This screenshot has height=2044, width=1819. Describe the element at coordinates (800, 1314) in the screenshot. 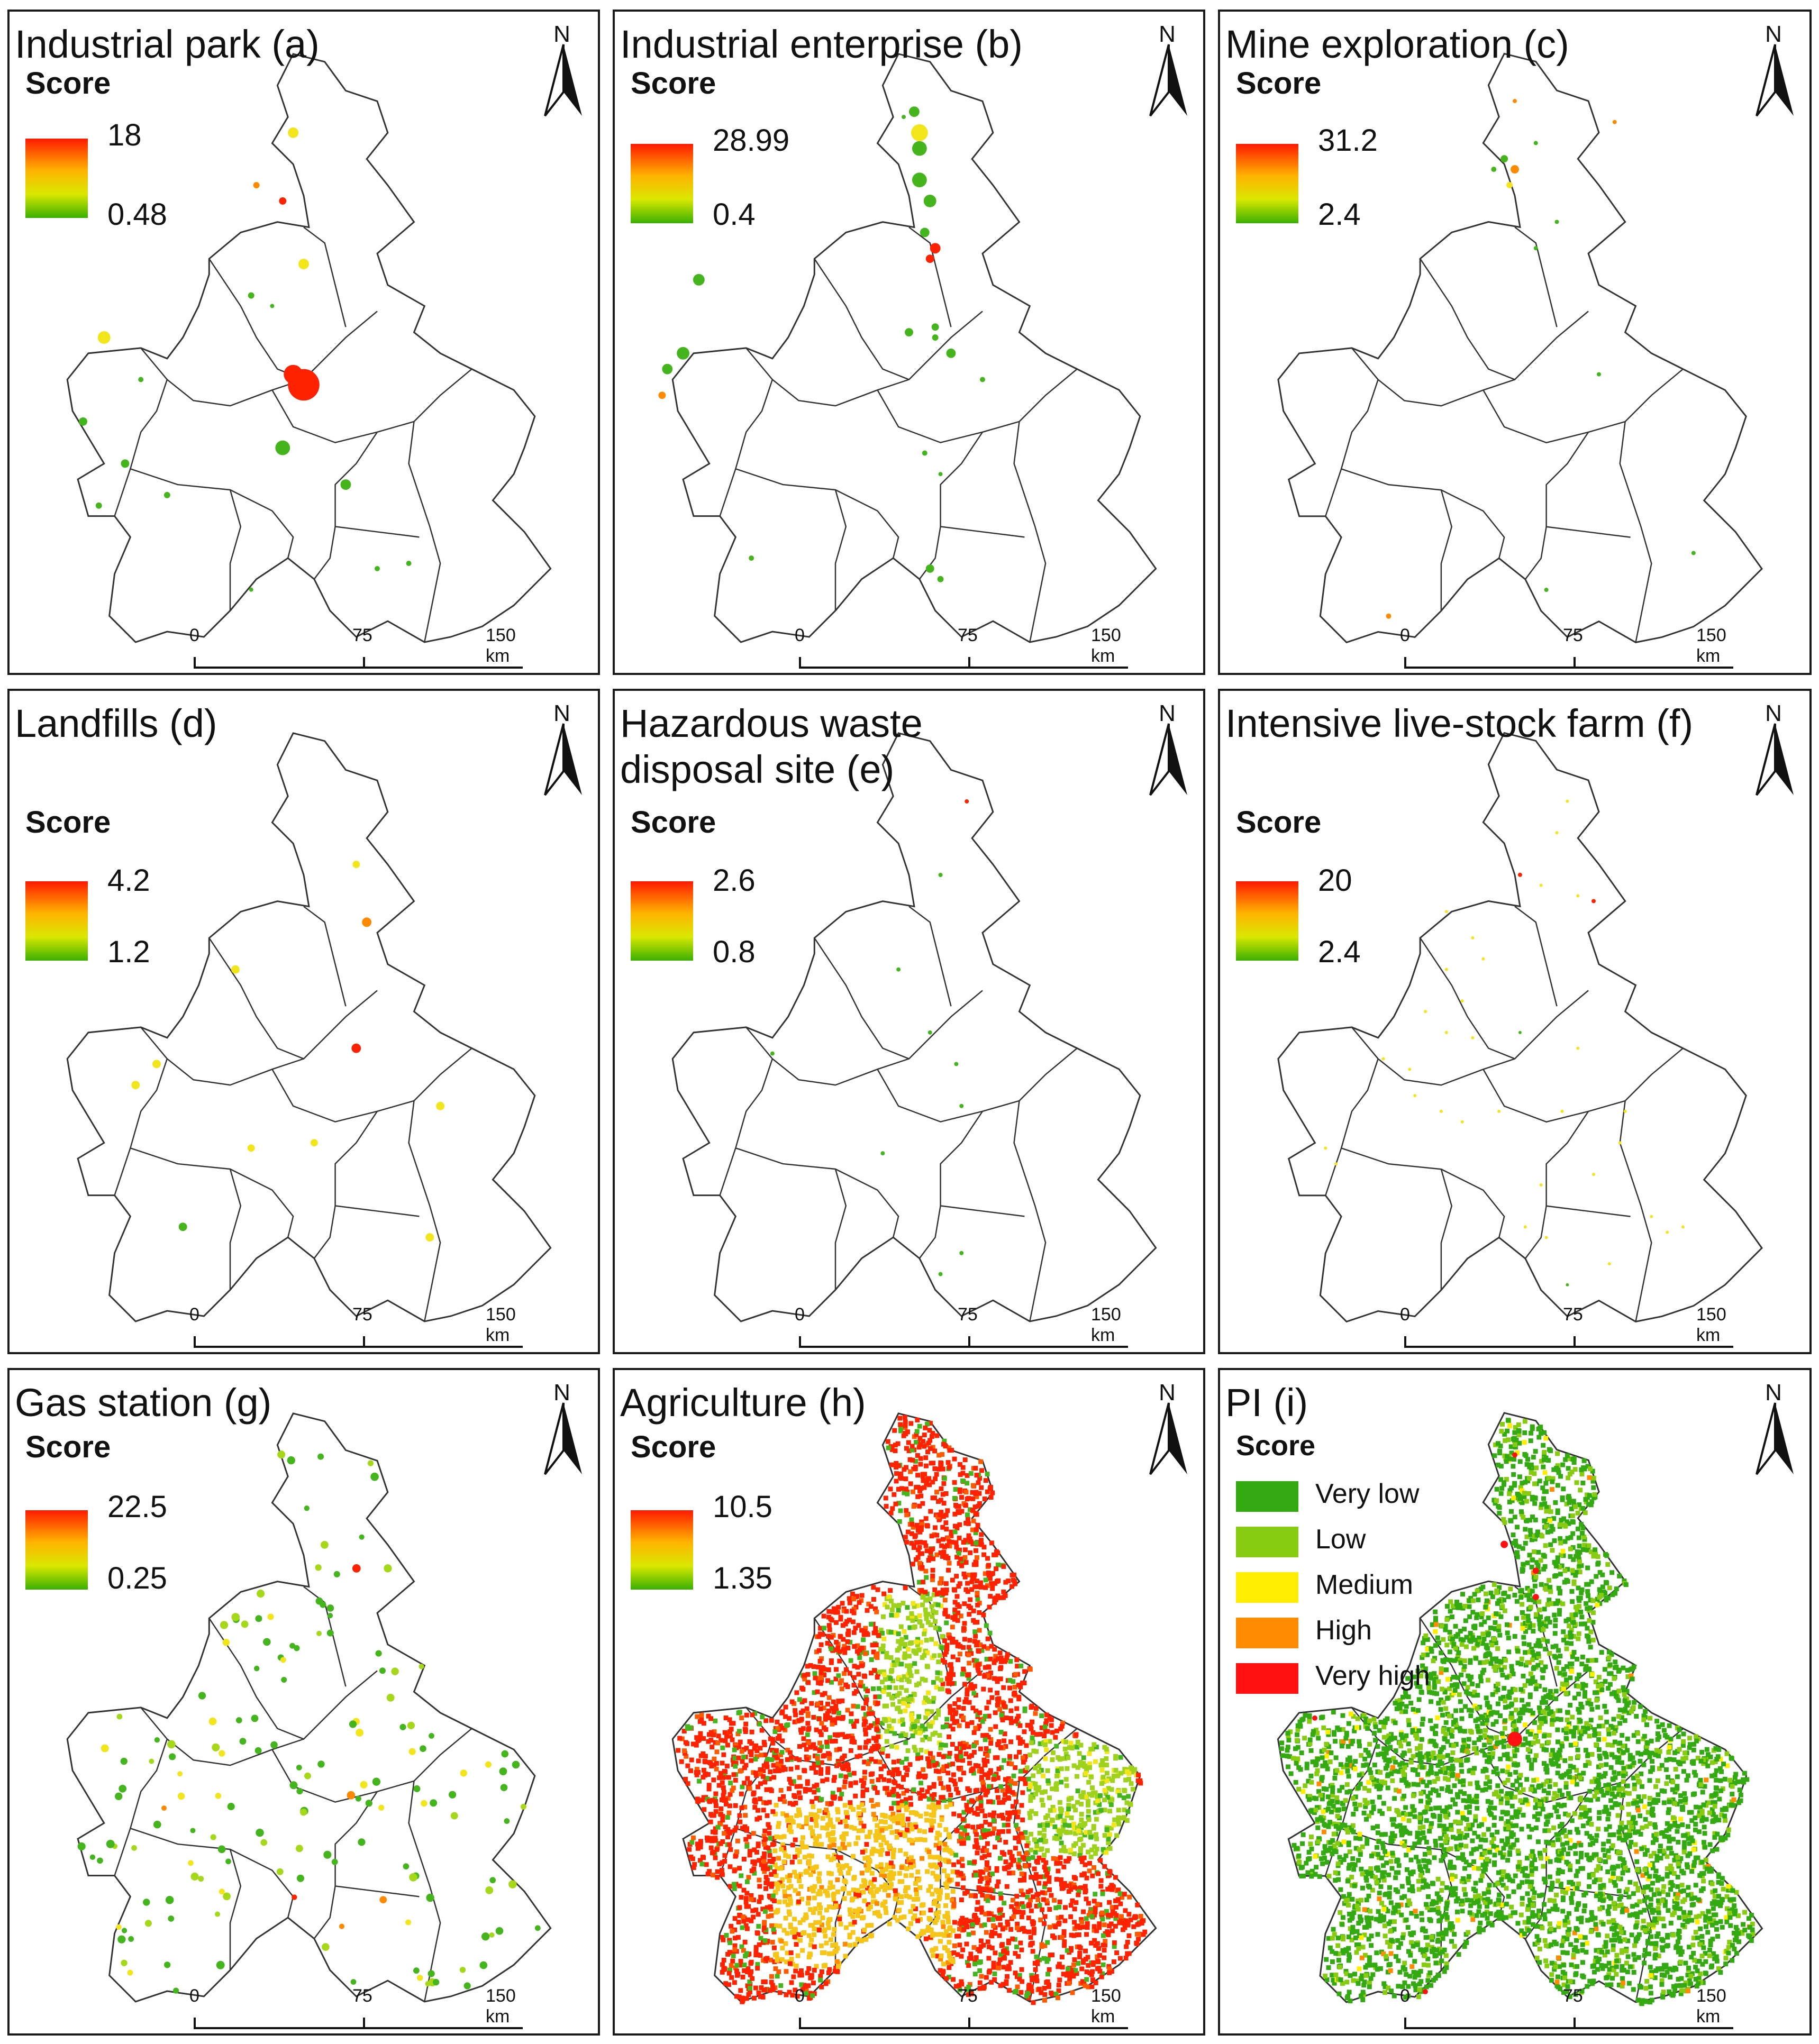

I see `scale-zero: 0` at that location.